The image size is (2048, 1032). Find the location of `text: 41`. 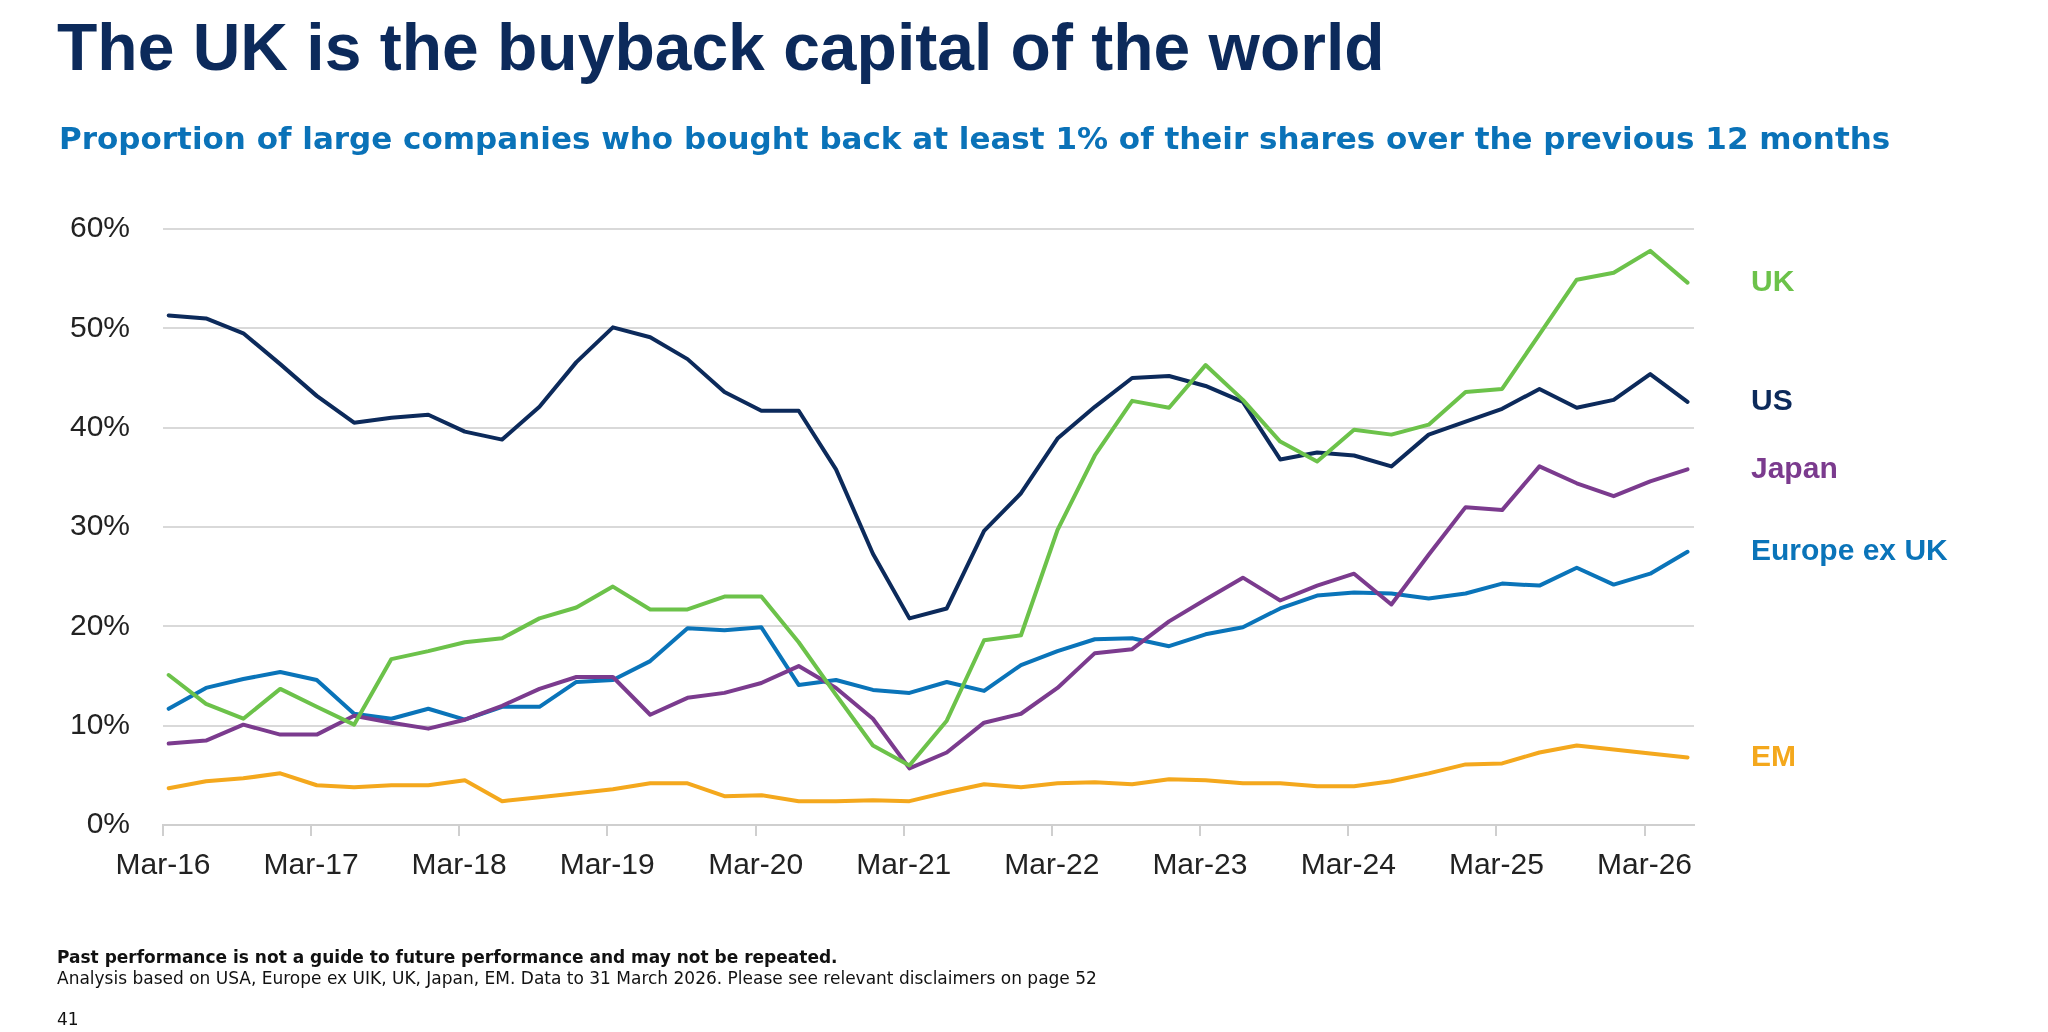

text: 41 is located at coordinates (68, 1019).